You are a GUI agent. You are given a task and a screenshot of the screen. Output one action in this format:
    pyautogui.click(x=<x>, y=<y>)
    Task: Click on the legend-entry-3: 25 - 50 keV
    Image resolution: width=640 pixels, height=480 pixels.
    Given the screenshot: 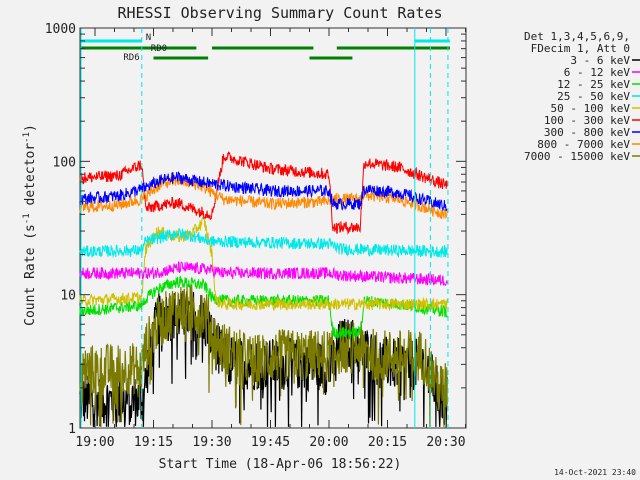 What is the action you would take?
    pyautogui.click(x=593, y=96)
    